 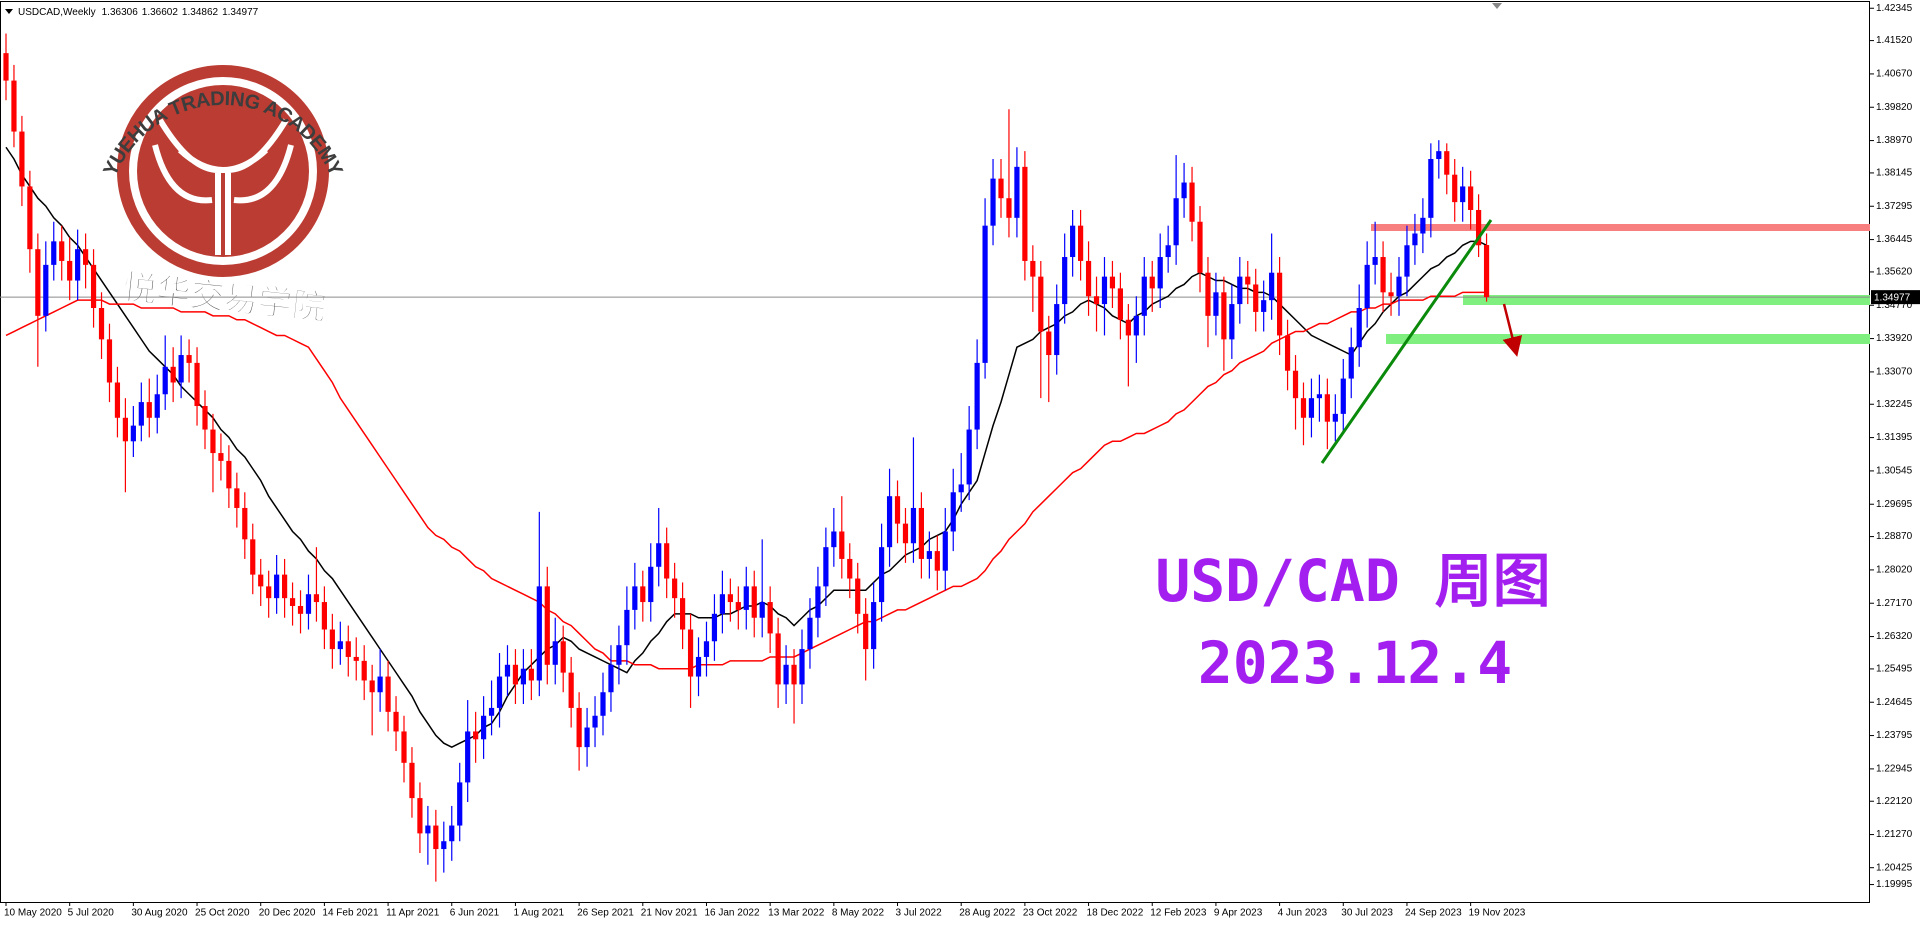 I want to click on y-tick-label: 1.41520, so click(x=1894, y=40).